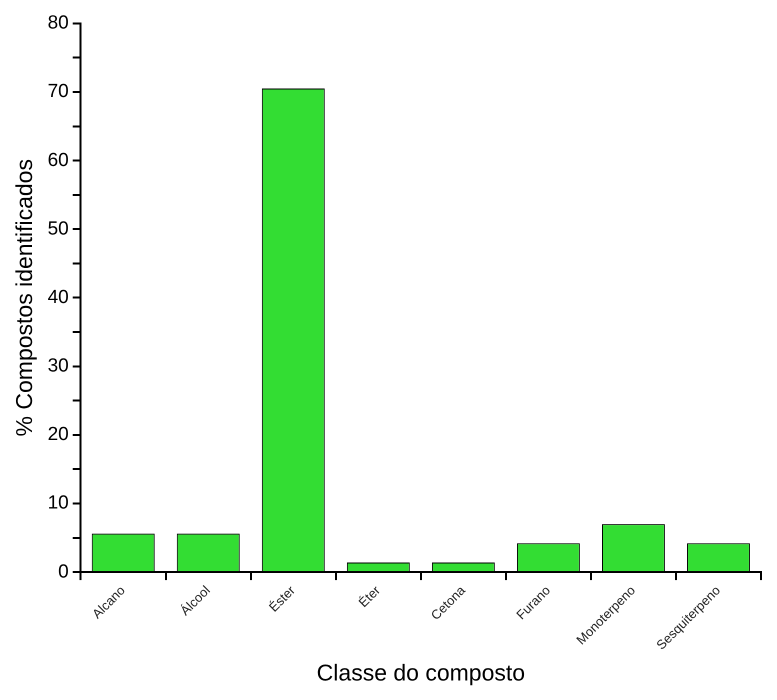 The height and width of the screenshot is (700, 777). Describe the element at coordinates (58, 23) in the screenshot. I see `y-tick-label: 80` at that location.